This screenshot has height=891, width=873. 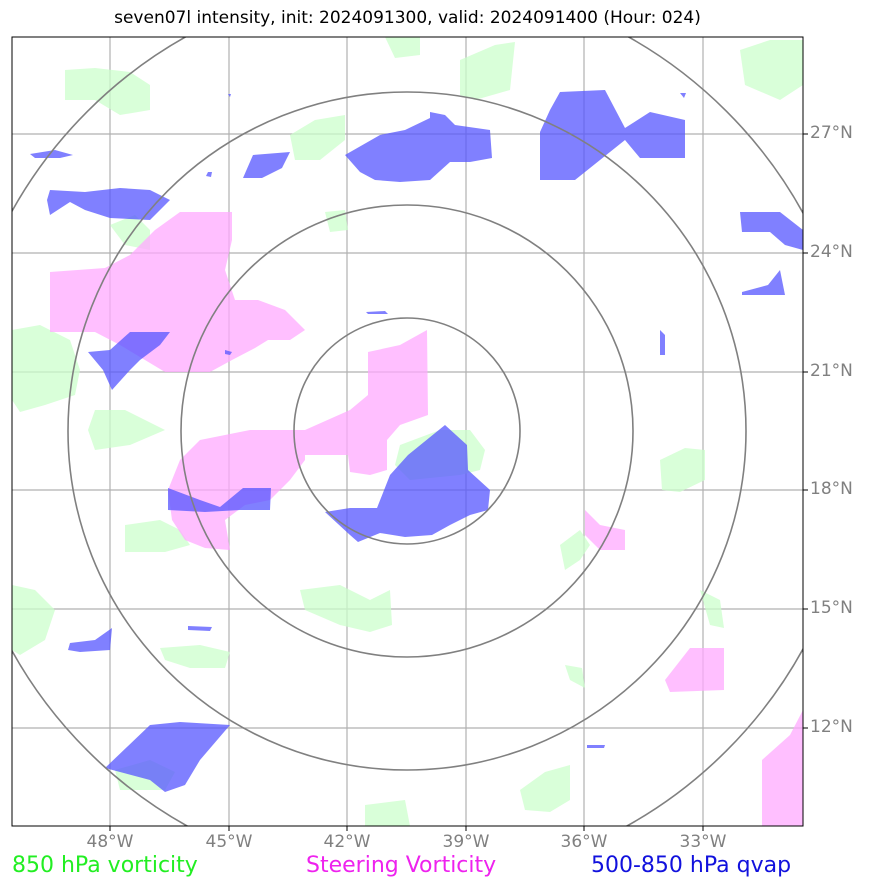 I want to click on lon-label-48w: 48°W, so click(x=110, y=842).